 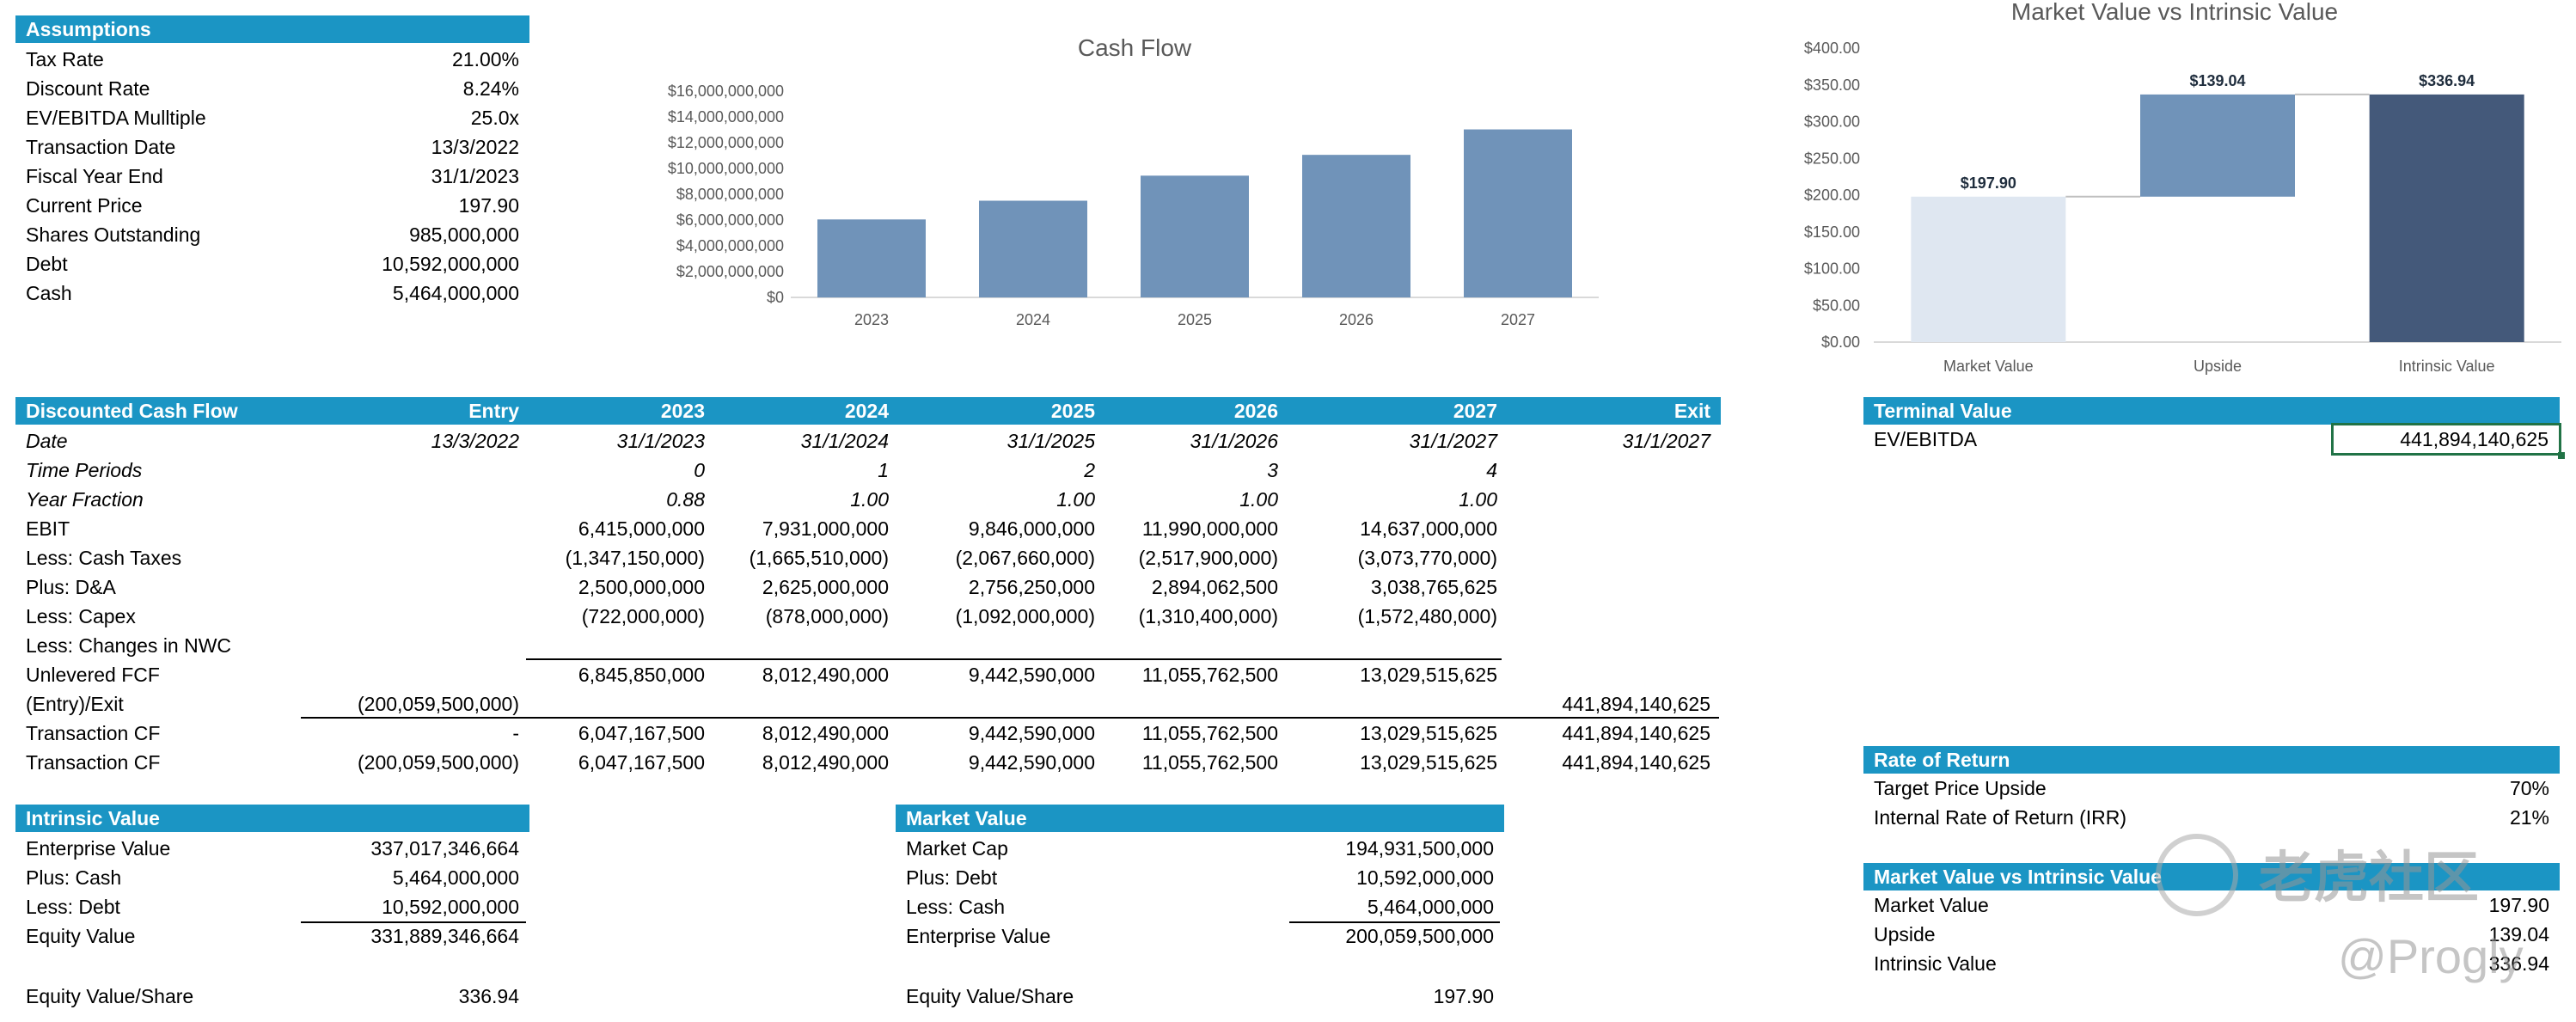 What do you see at coordinates (1491, 470) in the screenshot?
I see `dcf-cell: 4` at bounding box center [1491, 470].